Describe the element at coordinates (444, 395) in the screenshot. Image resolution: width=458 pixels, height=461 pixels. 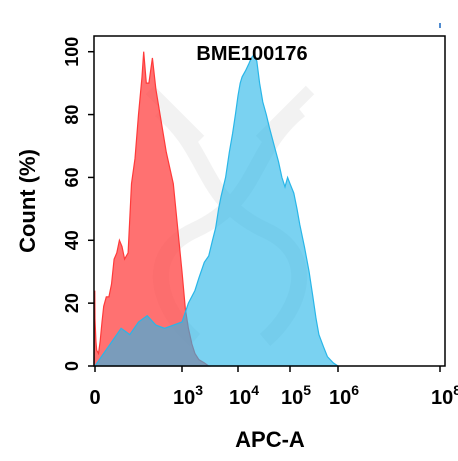
I see `x-tick-label: 10⁸` at that location.